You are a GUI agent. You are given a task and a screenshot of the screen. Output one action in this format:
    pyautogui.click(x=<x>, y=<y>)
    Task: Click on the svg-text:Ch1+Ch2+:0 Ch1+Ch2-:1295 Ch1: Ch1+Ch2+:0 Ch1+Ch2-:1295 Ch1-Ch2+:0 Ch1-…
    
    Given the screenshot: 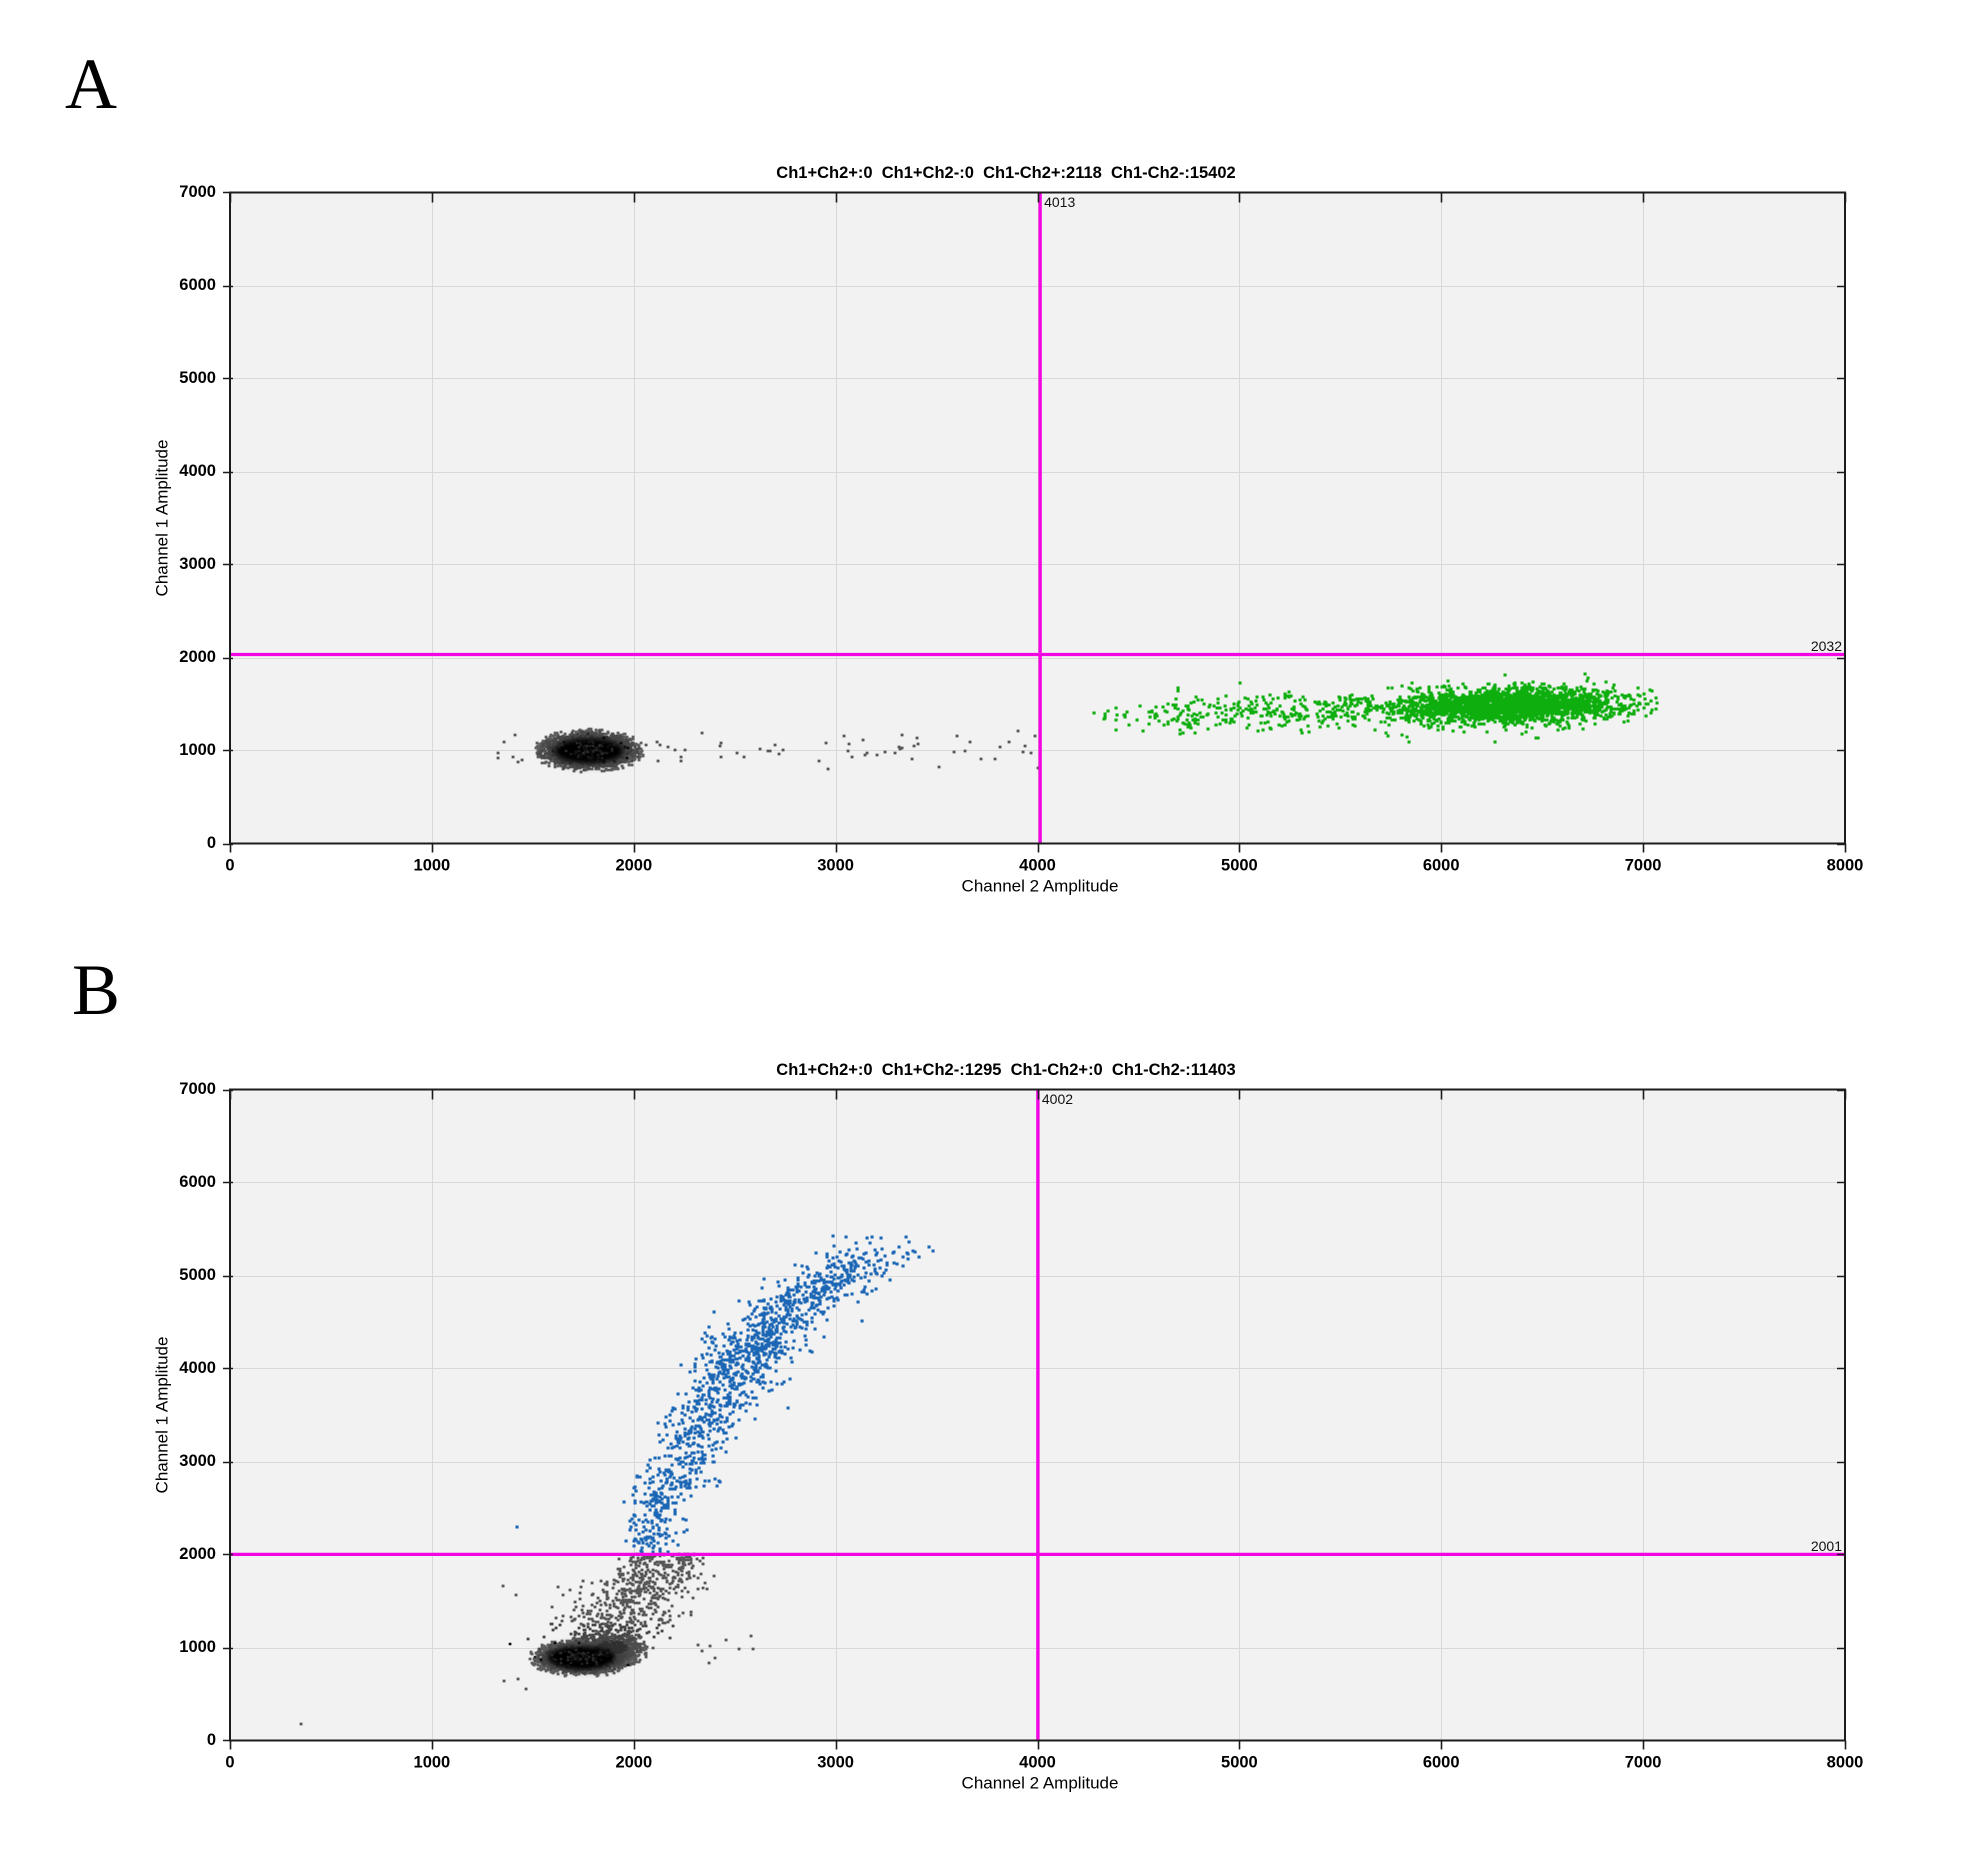 What is the action you would take?
    pyautogui.click(x=1005, y=1070)
    